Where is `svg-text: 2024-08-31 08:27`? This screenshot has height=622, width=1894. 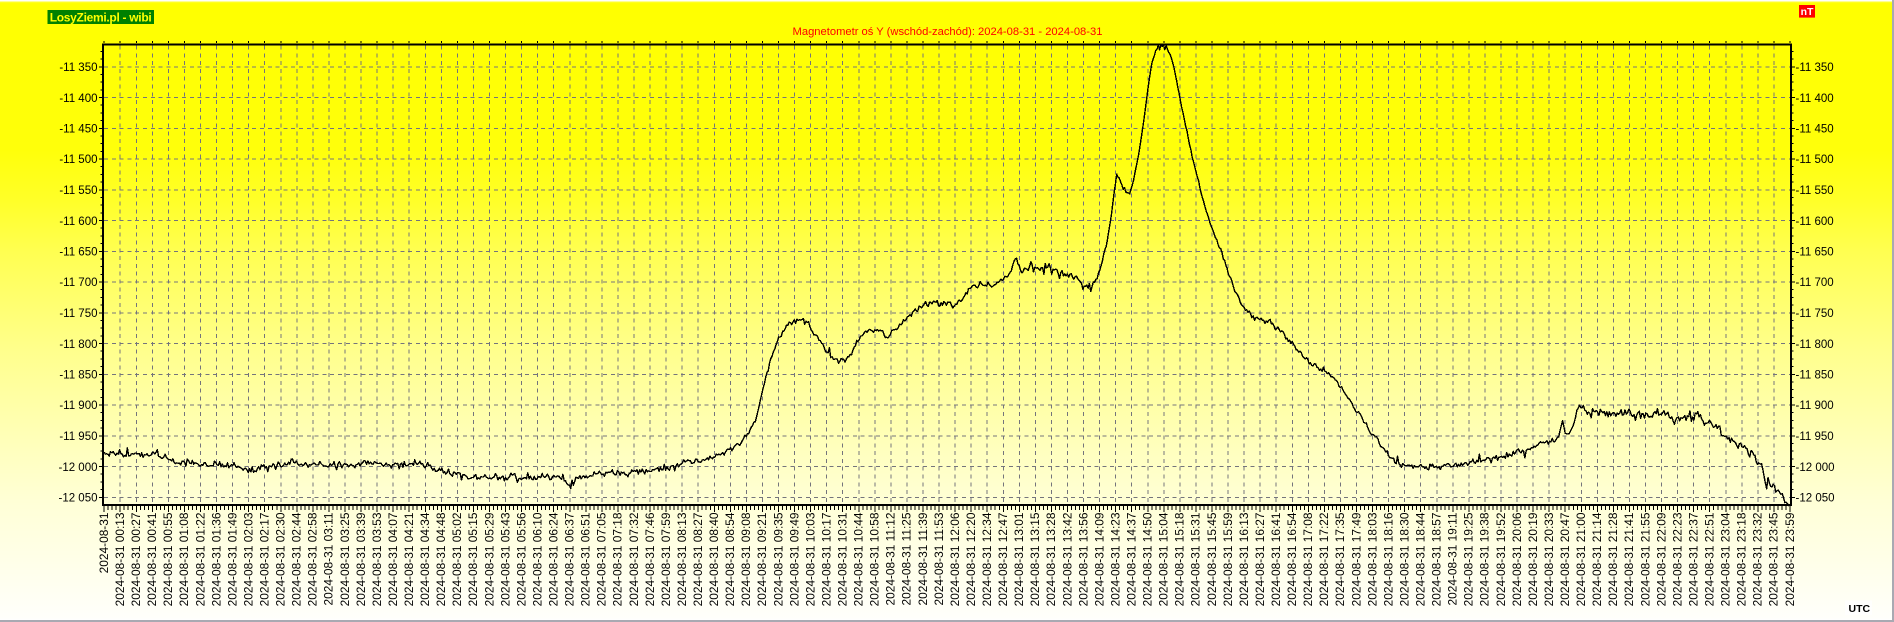 svg-text: 2024-08-31 08:27 is located at coordinates (698, 559).